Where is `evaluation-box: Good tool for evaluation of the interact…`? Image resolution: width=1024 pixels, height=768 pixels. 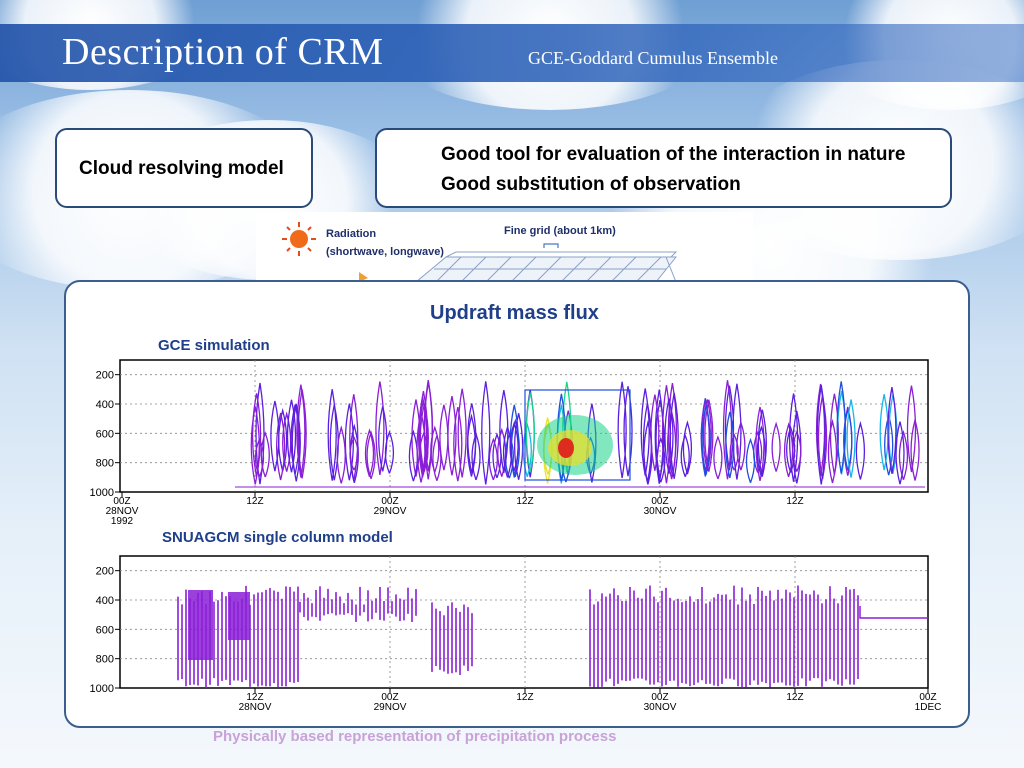 evaluation-box: Good tool for evaluation of the interact… is located at coordinates (663, 168).